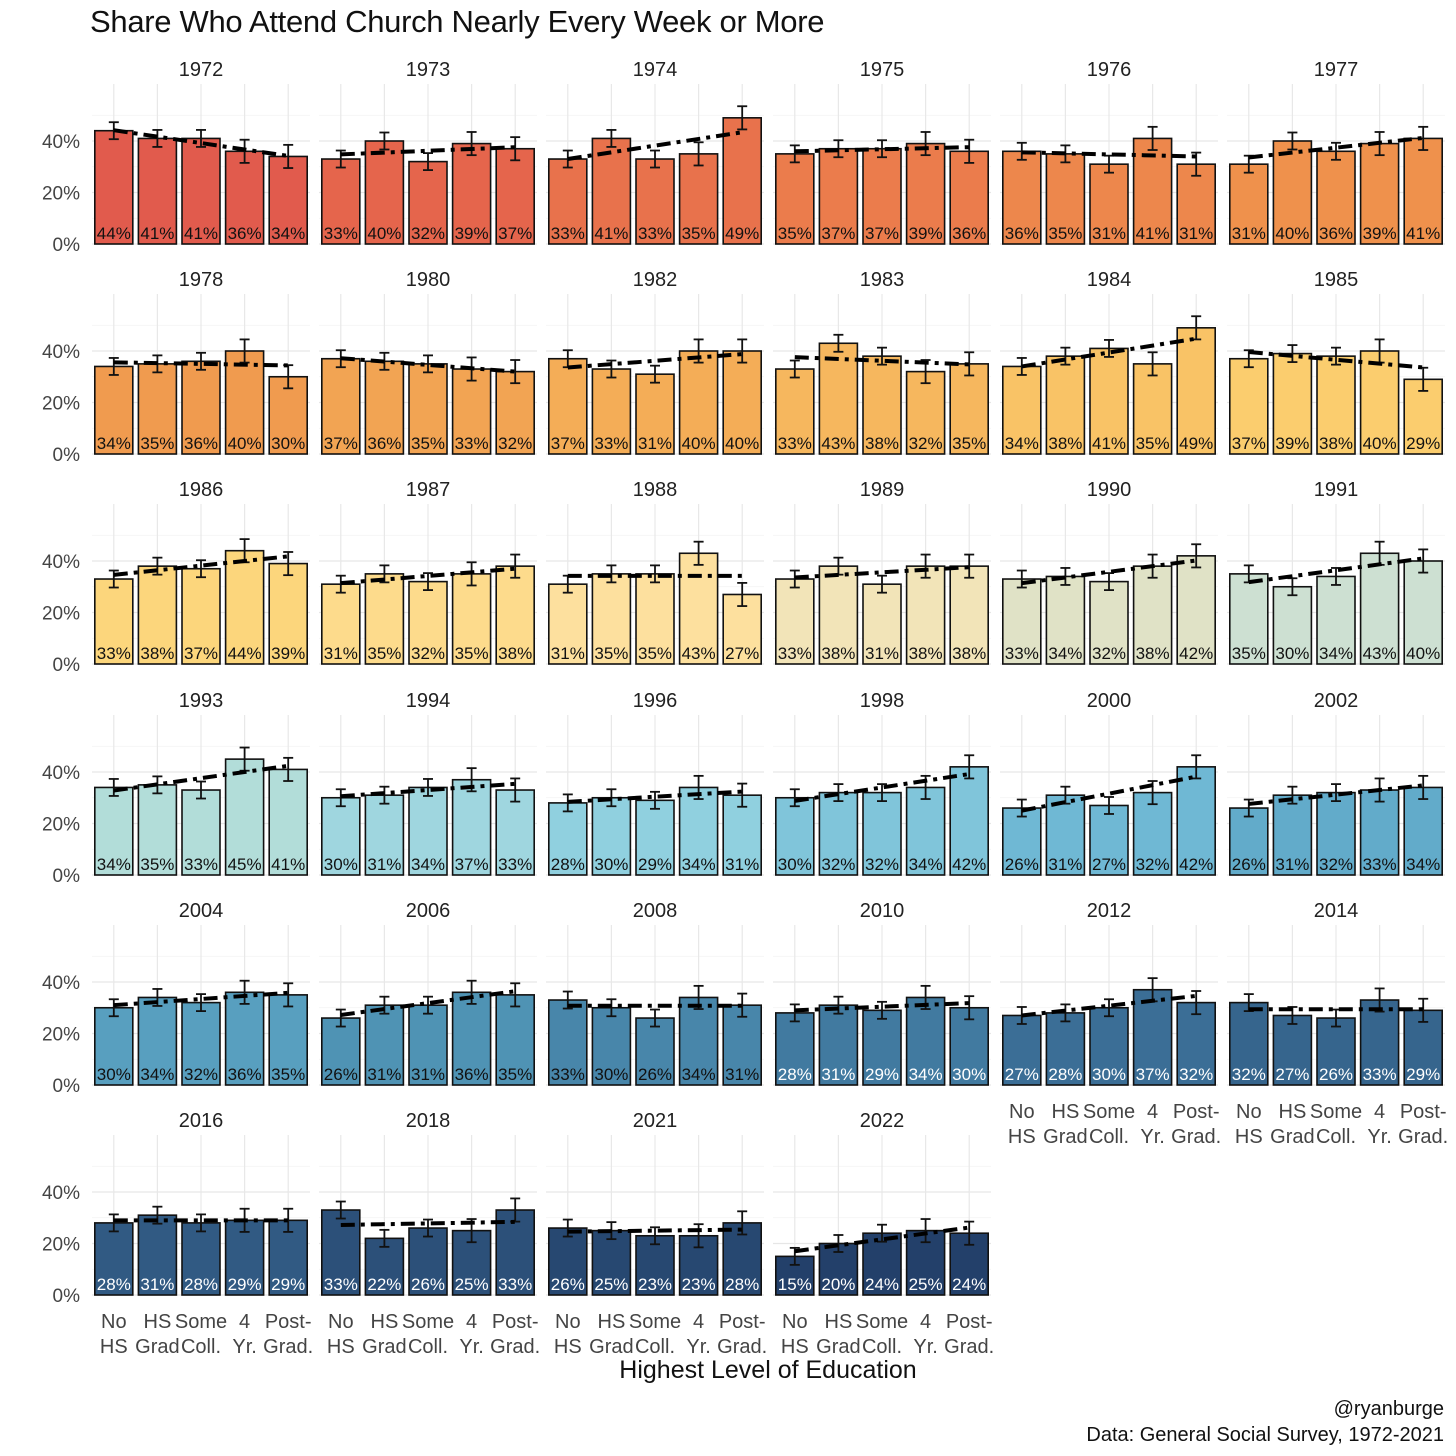 This screenshot has width=1456, height=1456. What do you see at coordinates (1196, 1112) in the screenshot?
I see `x-tick-label: Post-` at bounding box center [1196, 1112].